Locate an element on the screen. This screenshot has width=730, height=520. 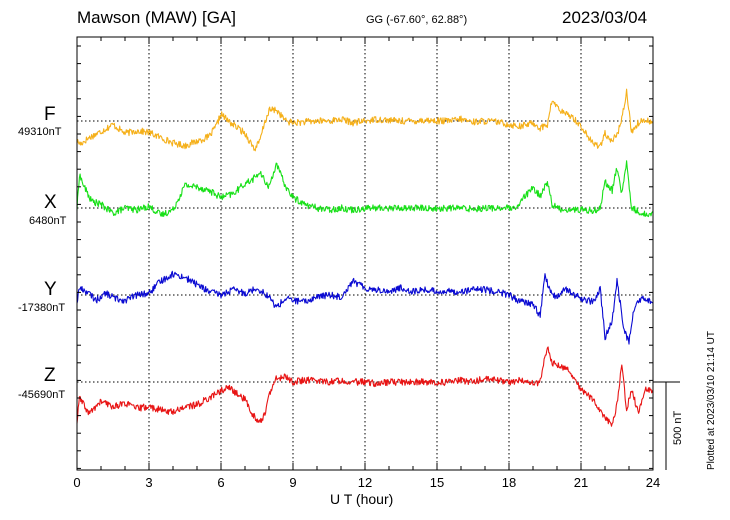
series-line-y is located at coordinates (365, 307).